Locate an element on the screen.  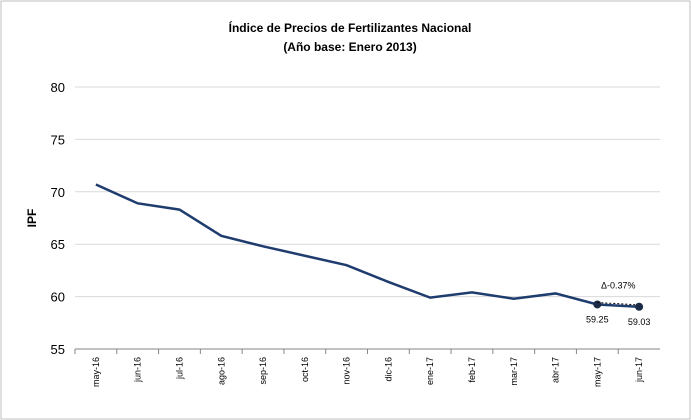
y-tick-label: 70 is located at coordinates (58, 192).